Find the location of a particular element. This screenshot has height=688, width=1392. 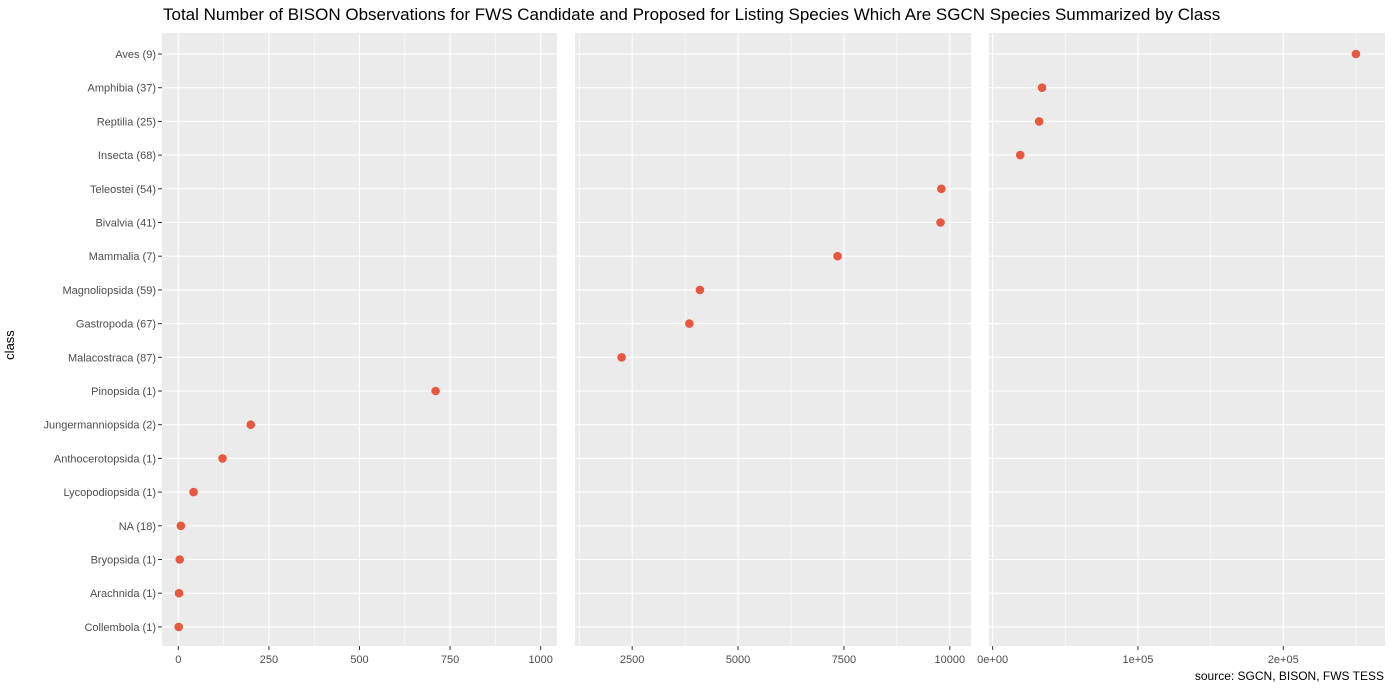

y-tick-label: Bivalvia (41) is located at coordinates (125, 224).